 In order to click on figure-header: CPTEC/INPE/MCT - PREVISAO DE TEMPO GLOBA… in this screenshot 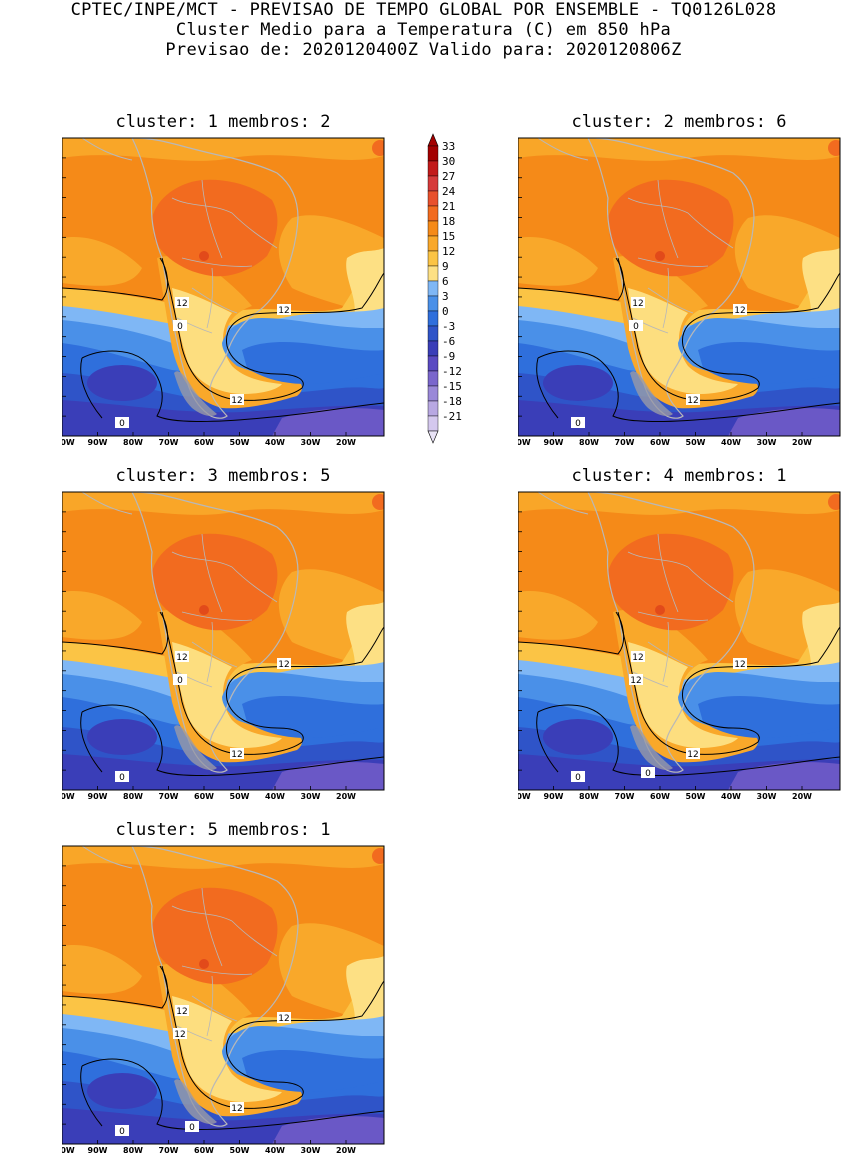, I will do `click(423, 30)`.